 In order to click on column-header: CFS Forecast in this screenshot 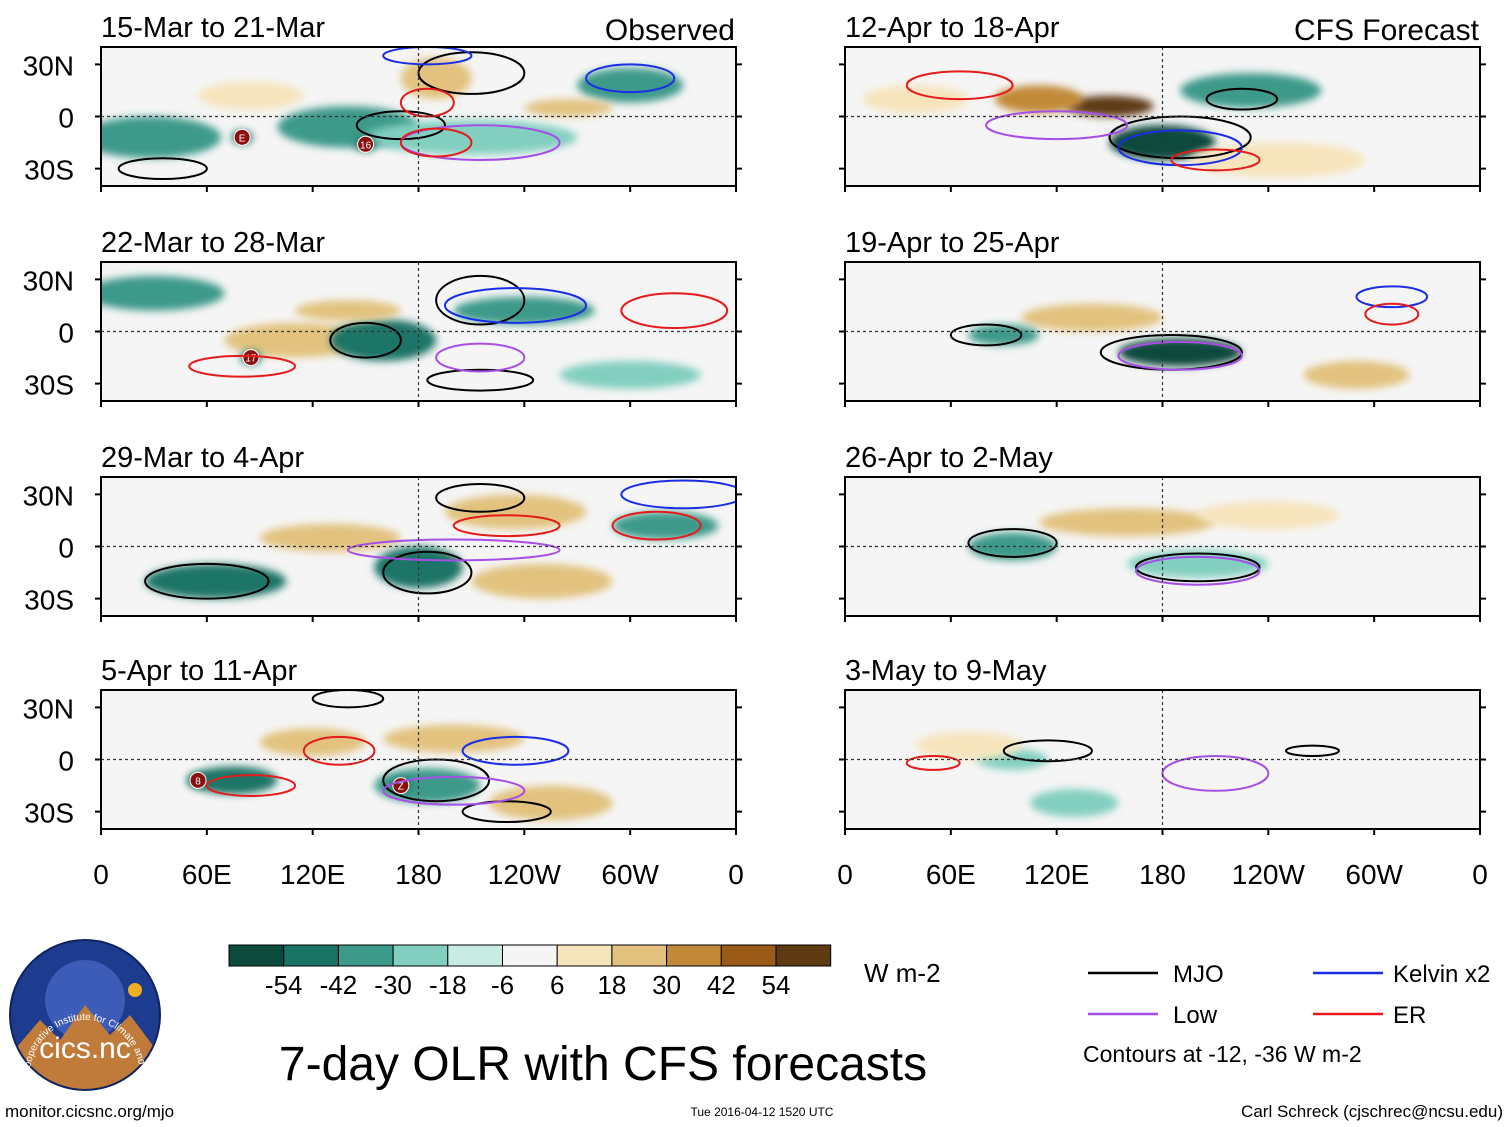, I will do `click(1387, 30)`.